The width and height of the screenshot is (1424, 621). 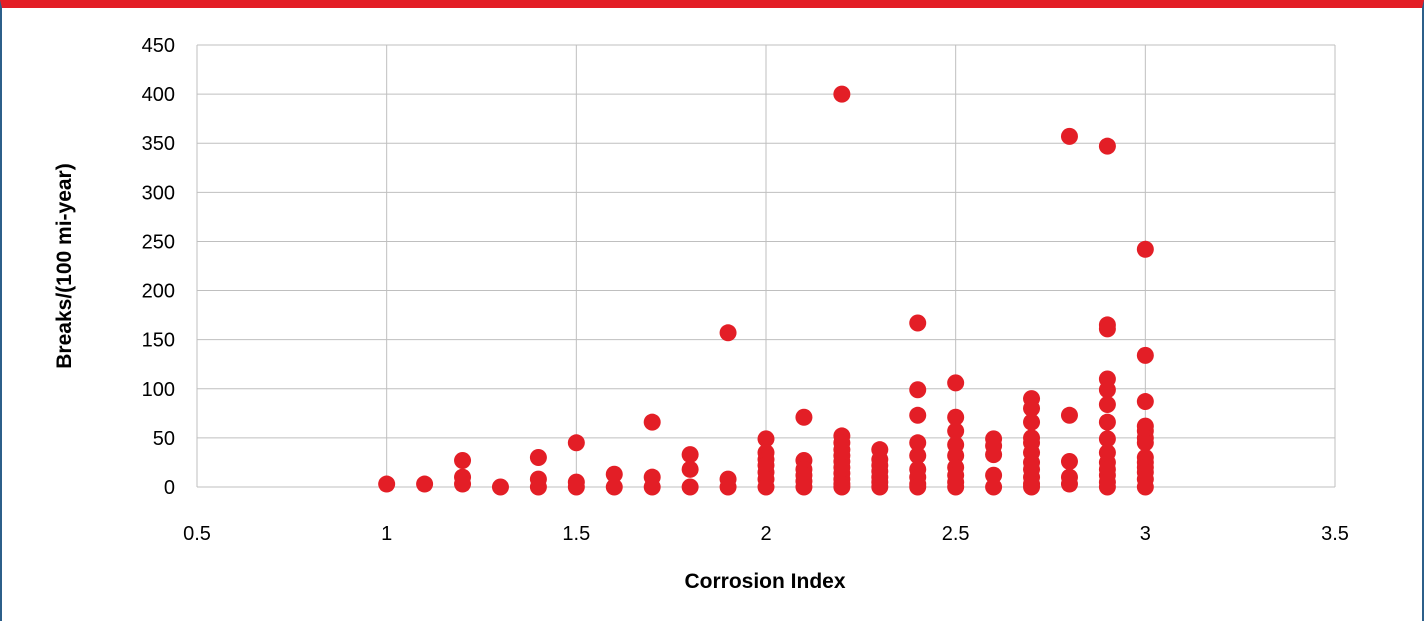 What do you see at coordinates (169, 488) in the screenshot?
I see `y-tick-label: 0` at bounding box center [169, 488].